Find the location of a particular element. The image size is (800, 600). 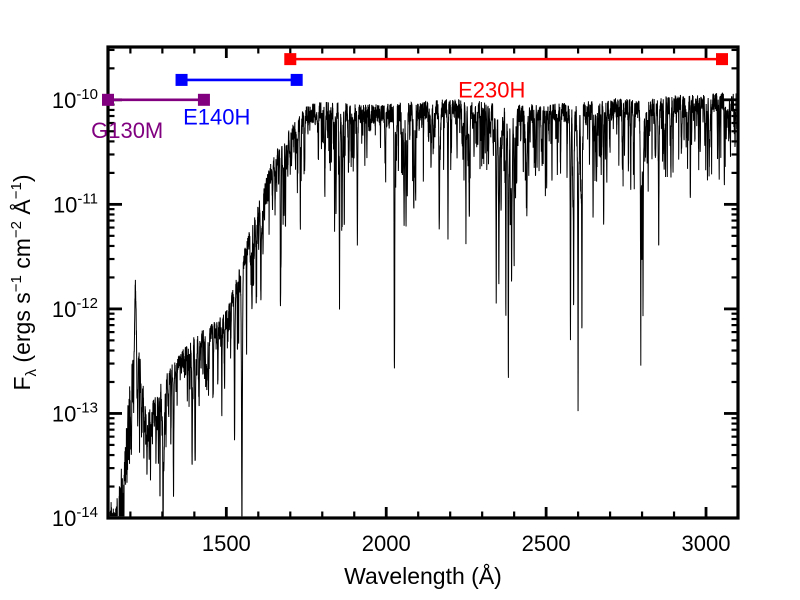

x-axis-title: Wavelength (Å) is located at coordinates (423, 575).